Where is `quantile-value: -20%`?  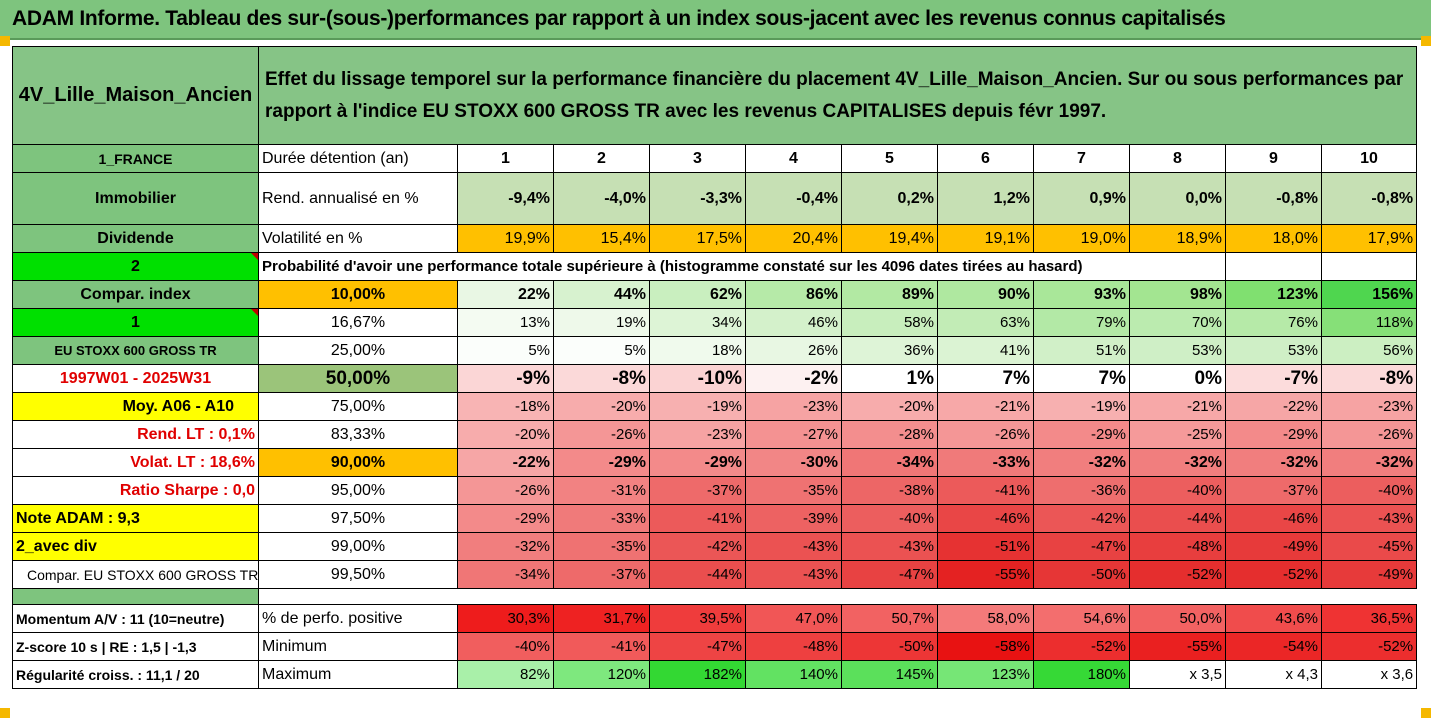
quantile-value: -20% is located at coordinates (601, 406).